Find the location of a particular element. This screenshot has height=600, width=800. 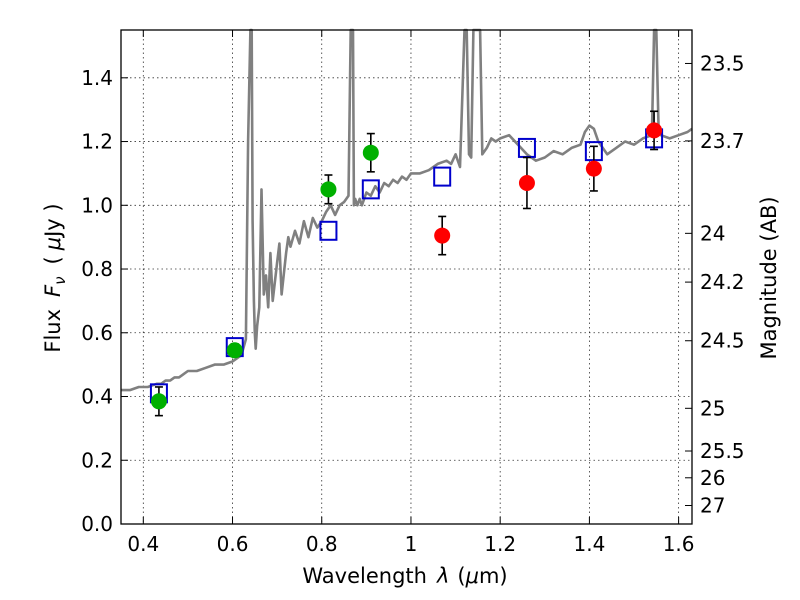

y-axis-label-unit-symbol: μ is located at coordinates (53, 244).